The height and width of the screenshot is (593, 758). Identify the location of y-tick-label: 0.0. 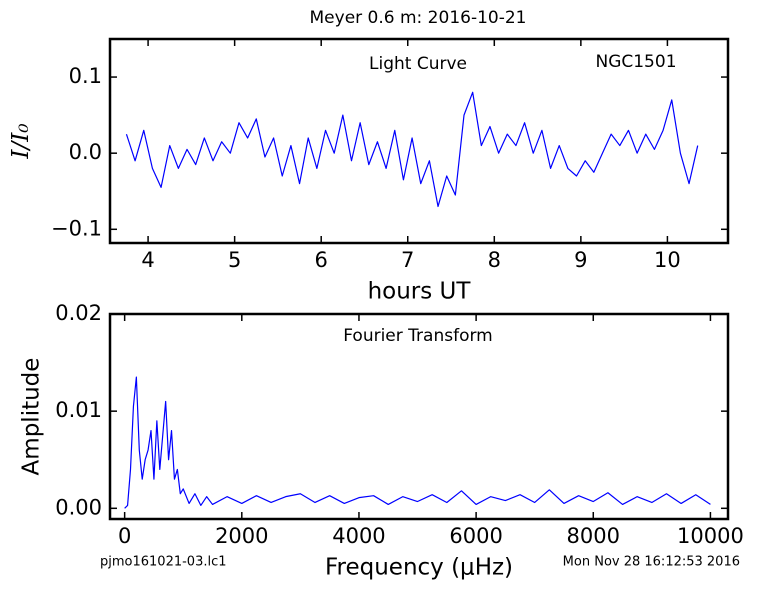
(85, 152).